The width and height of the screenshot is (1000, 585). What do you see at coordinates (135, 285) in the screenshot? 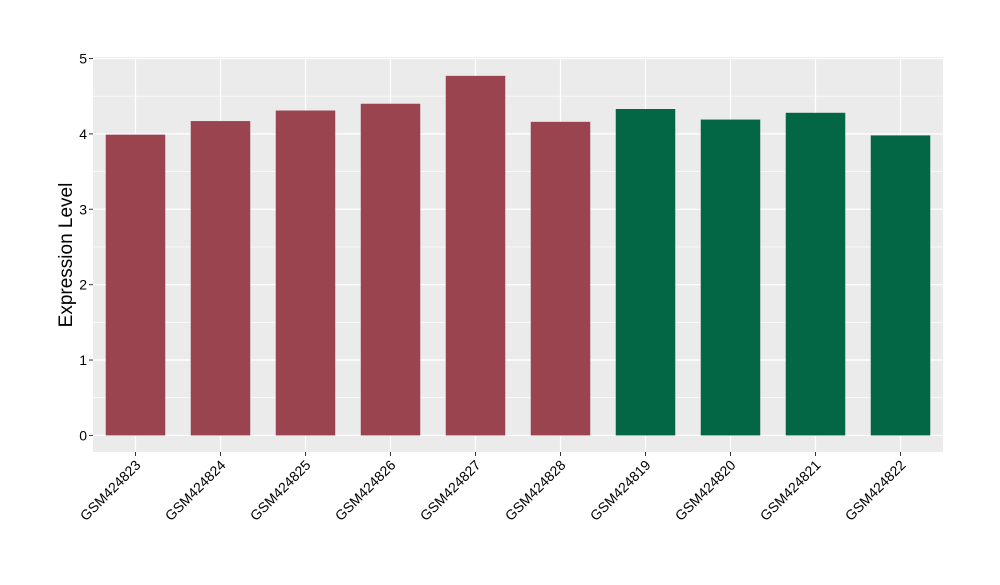
I see `bar-gsm424823` at bounding box center [135, 285].